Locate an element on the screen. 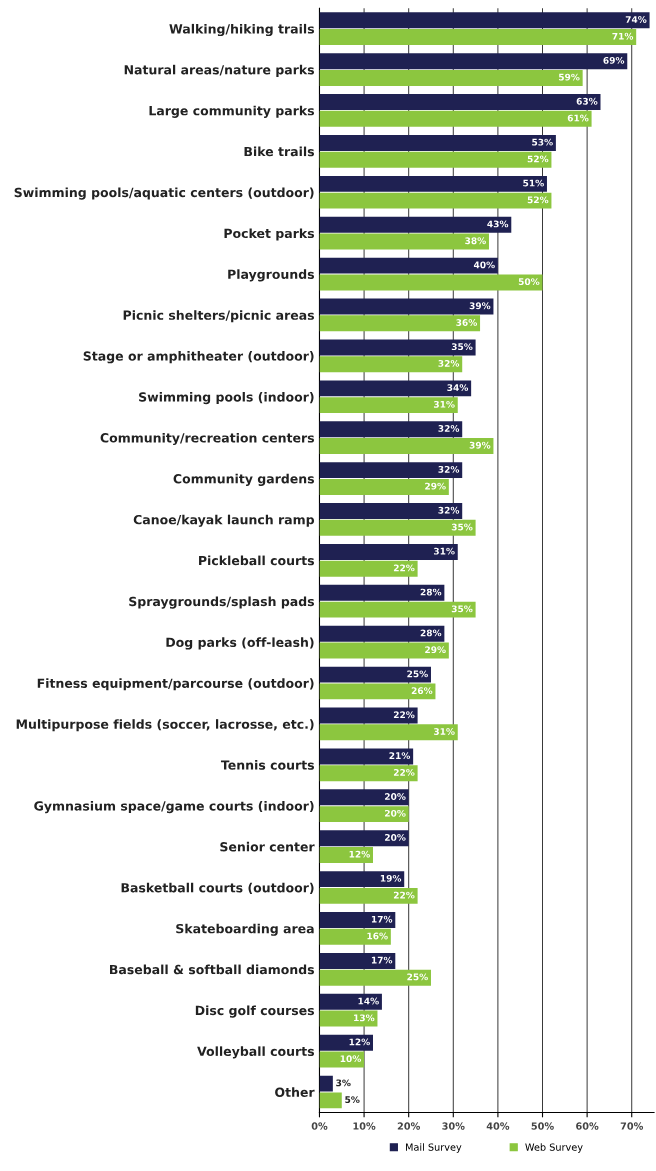 The width and height of the screenshot is (656, 1171). y-tick-label: Pocket parks is located at coordinates (269, 234).